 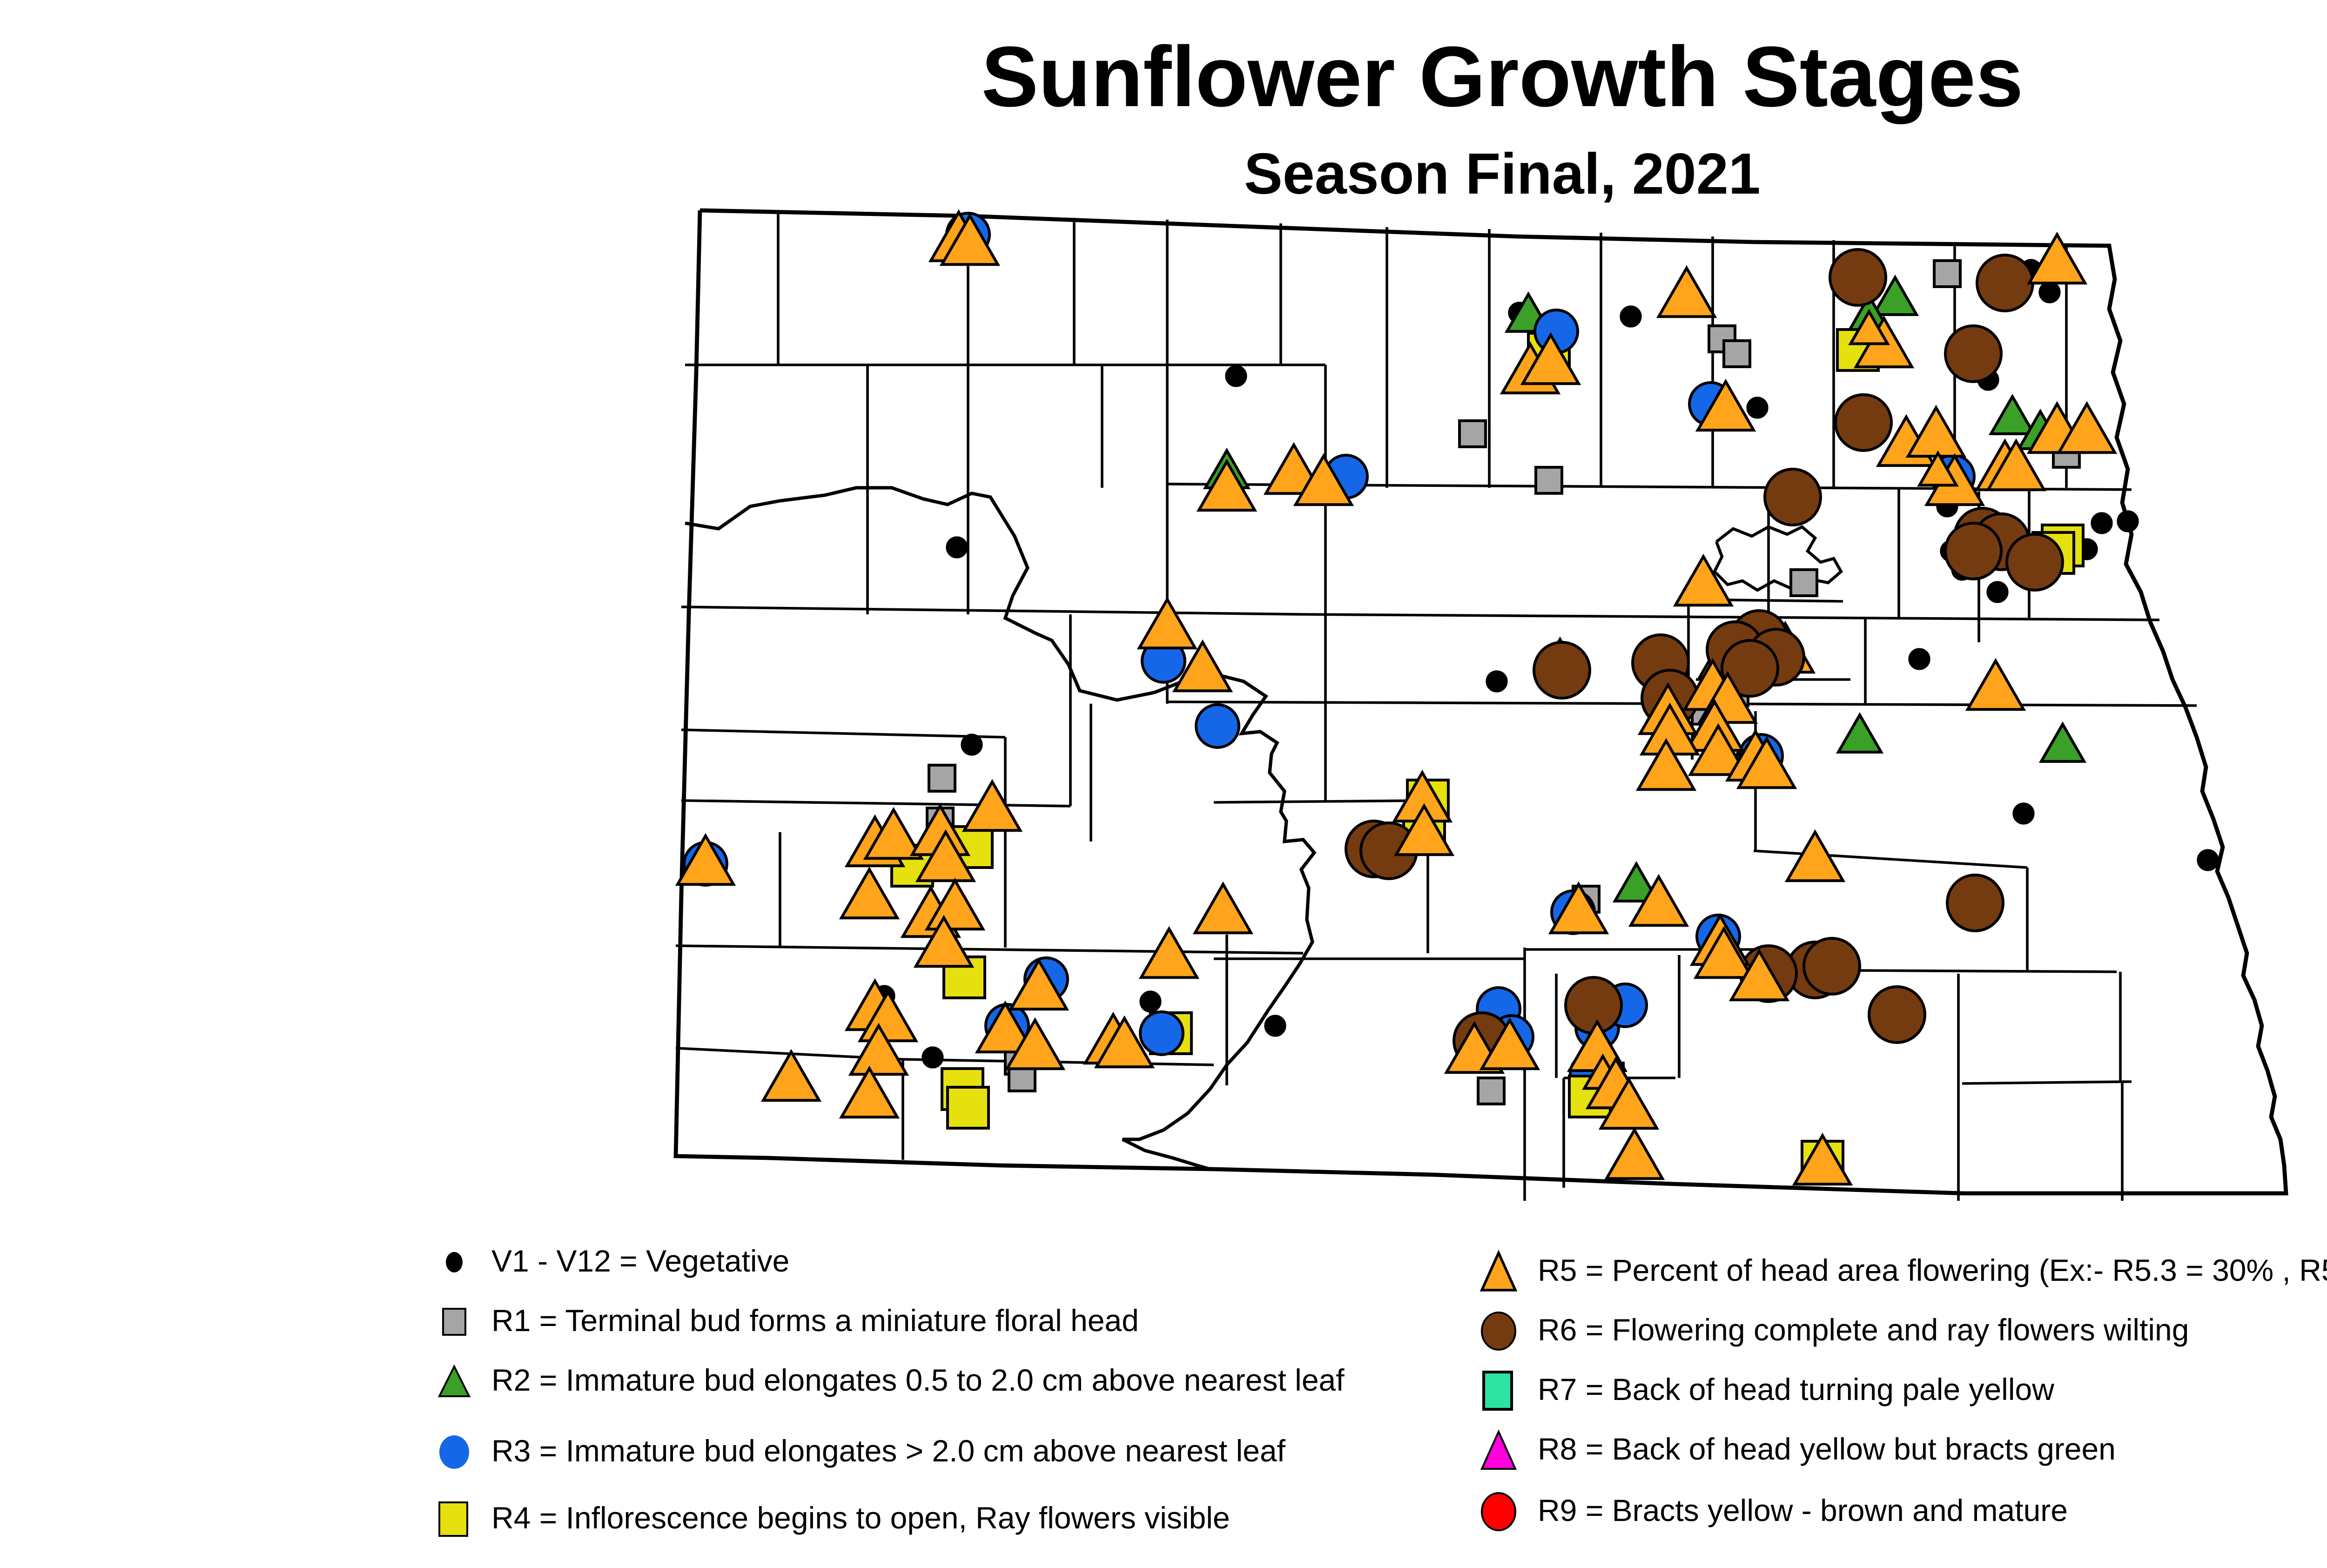 What do you see at coordinates (640, 1261) in the screenshot?
I see `legend-label: V1 - V12 = Vegetative` at bounding box center [640, 1261].